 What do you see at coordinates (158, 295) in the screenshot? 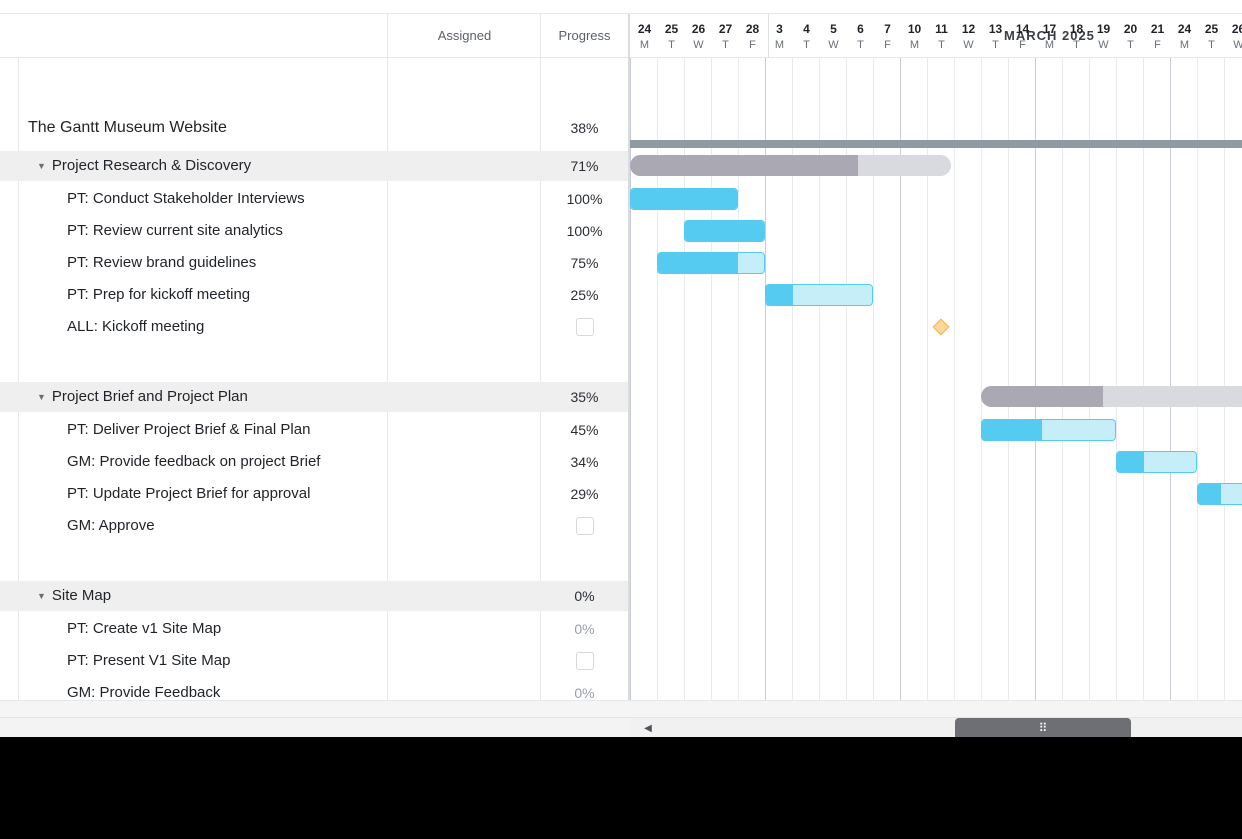
I see `task-name: PT: Prep for kickoff meeting` at bounding box center [158, 295].